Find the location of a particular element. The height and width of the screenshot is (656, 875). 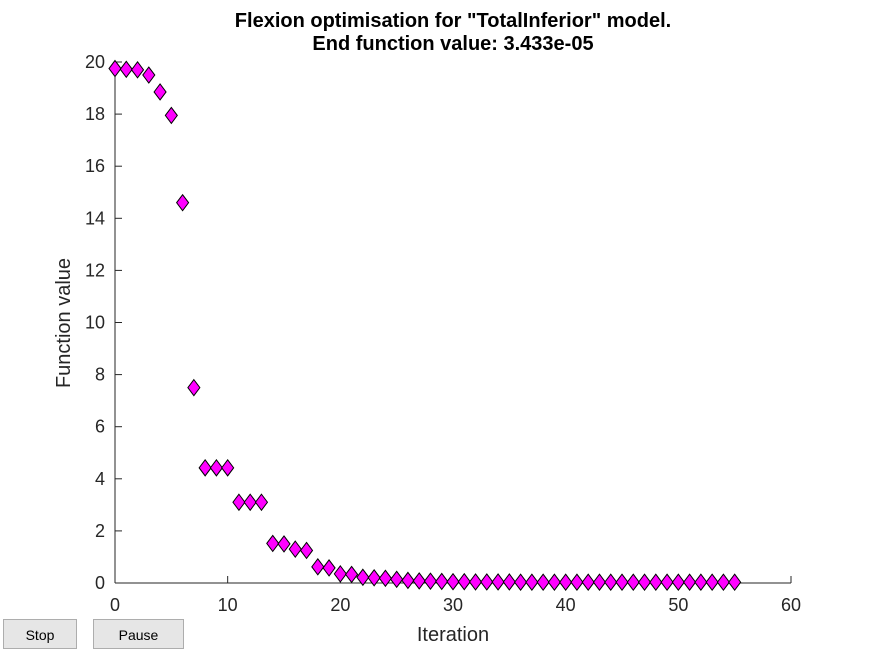

y-tick-label: 8 is located at coordinates (100, 375).